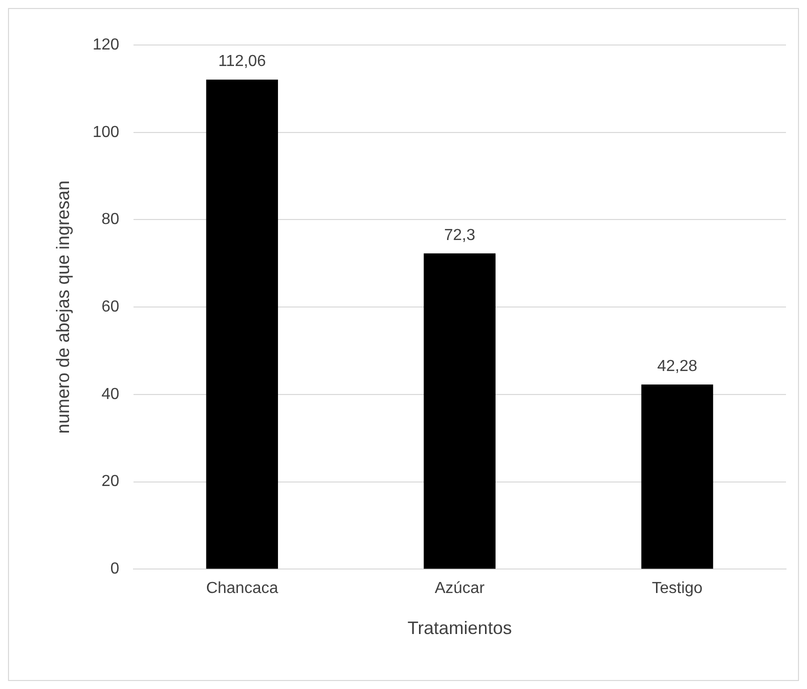  Describe the element at coordinates (460, 589) in the screenshot. I see `x-tick-label: Azúcar` at that location.